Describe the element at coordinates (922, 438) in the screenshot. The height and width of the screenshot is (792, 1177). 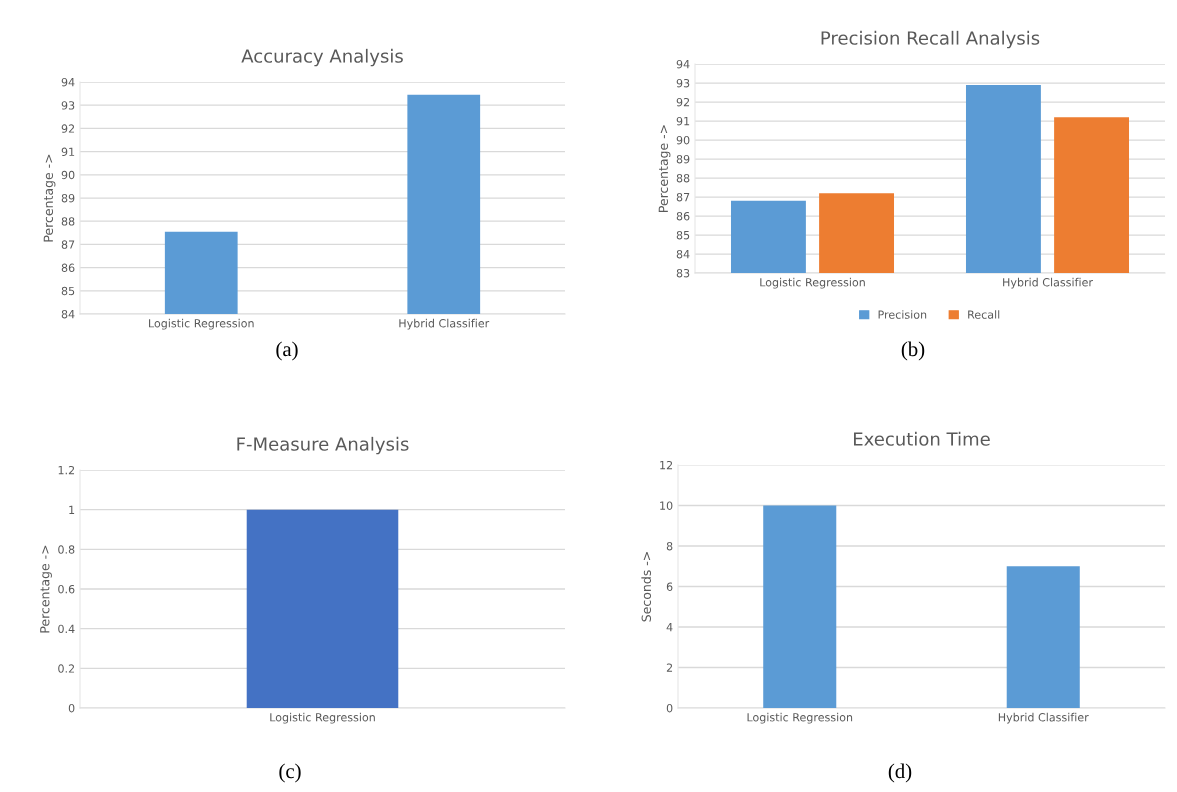
I see `chart-title: Execution Time` at that location.